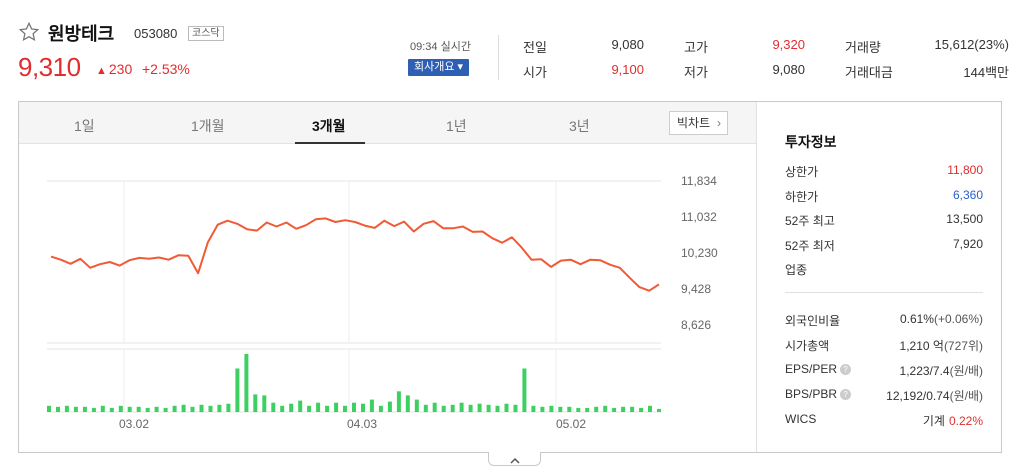 The height and width of the screenshot is (476, 1019). I want to click on chevron-up-icon, so click(514, 460).